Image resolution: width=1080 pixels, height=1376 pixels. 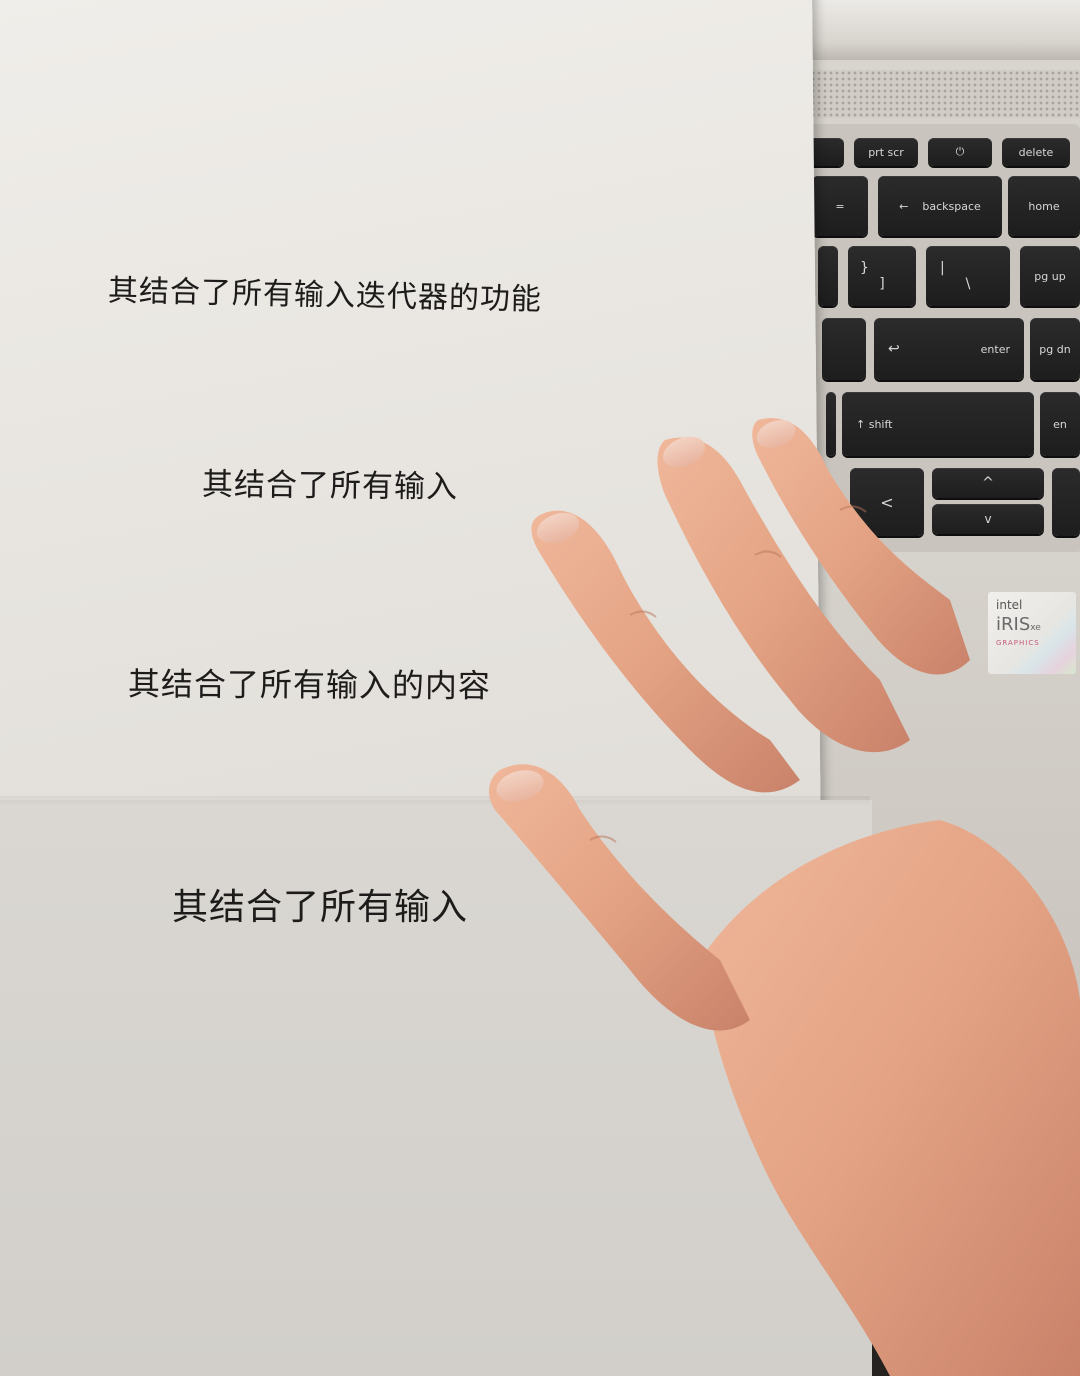 I want to click on arrow-left-icon: <, so click(x=887, y=502).